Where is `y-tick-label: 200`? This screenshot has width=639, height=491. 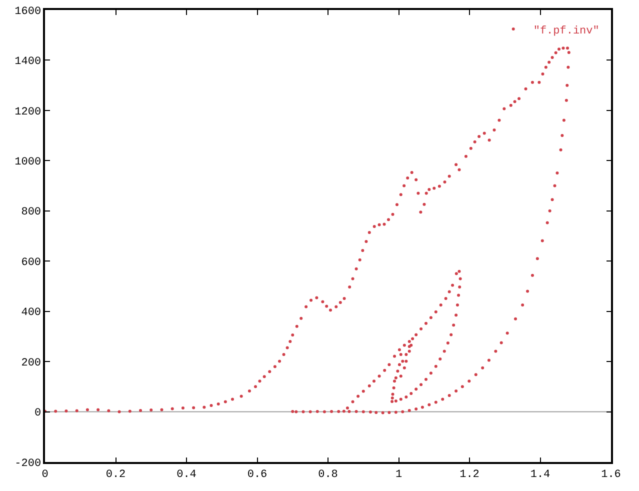 y-tick-label: 200 is located at coordinates (31, 363).